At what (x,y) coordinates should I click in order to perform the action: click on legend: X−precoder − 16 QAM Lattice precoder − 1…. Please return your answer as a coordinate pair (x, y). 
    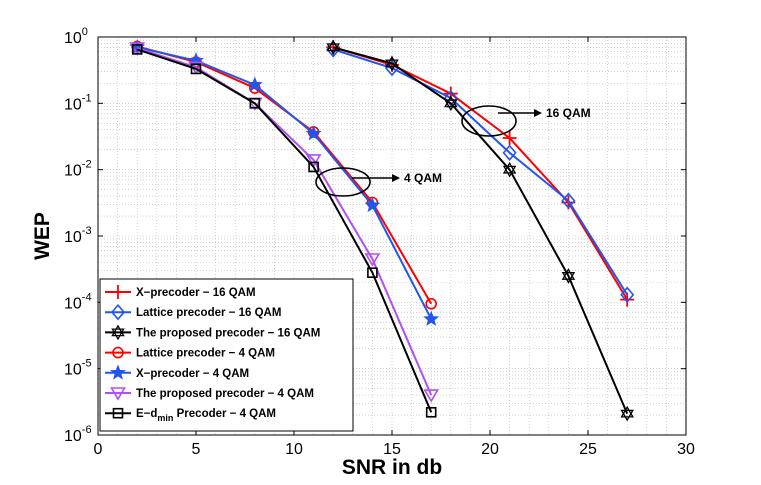
    Looking at the image, I should click on (226, 355).